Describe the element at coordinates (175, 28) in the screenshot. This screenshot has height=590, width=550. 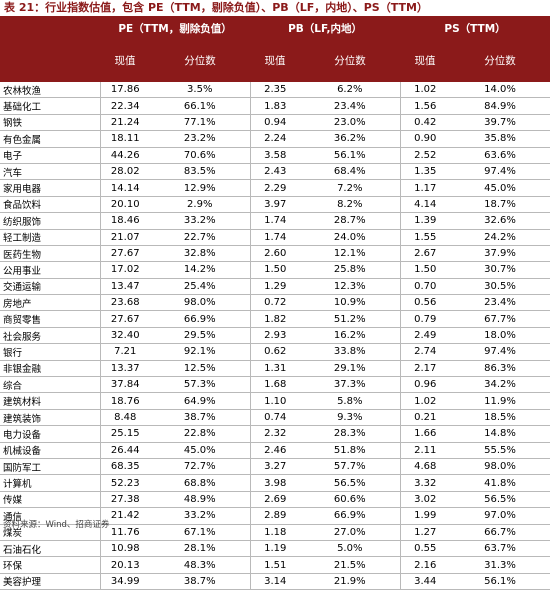
I see `header-pe: PE（TTM，剔除负值）` at that location.